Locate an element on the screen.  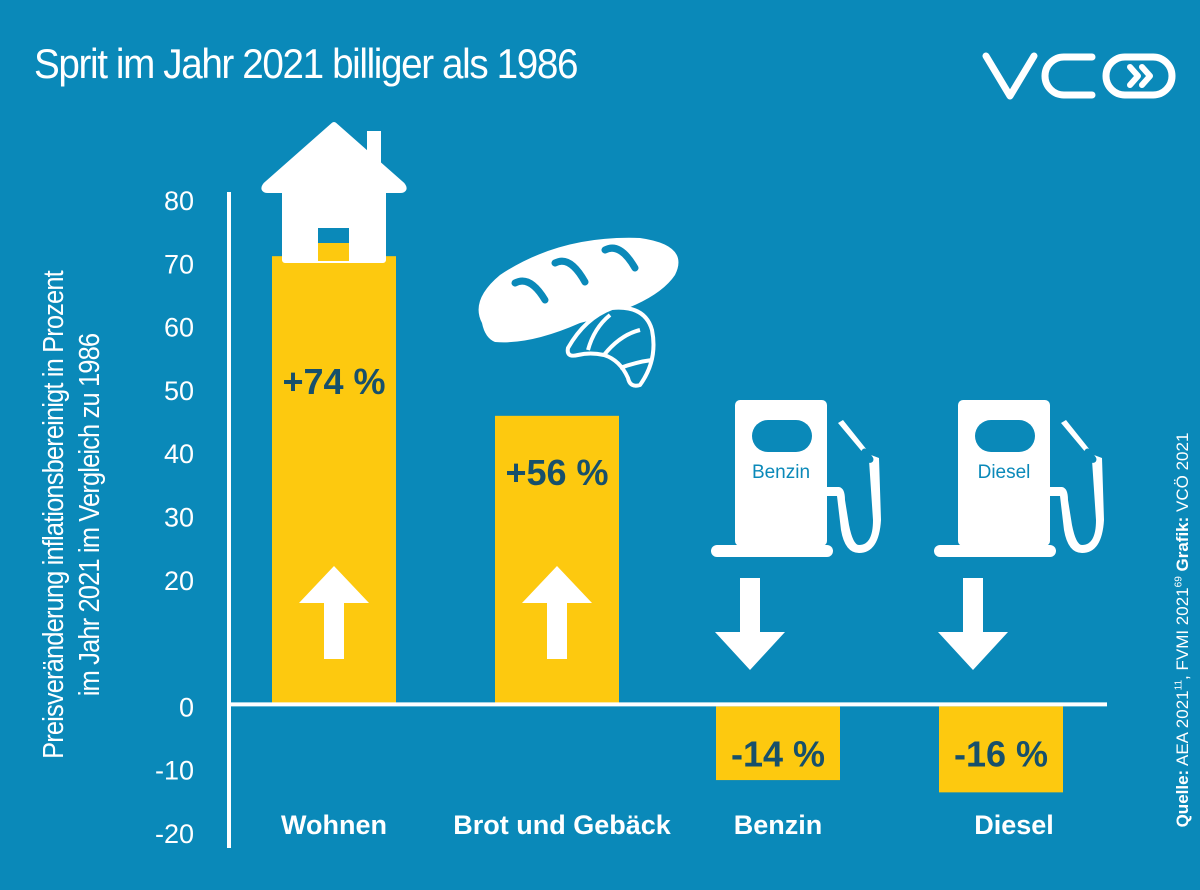
vco-logo is located at coordinates (1079, 76).